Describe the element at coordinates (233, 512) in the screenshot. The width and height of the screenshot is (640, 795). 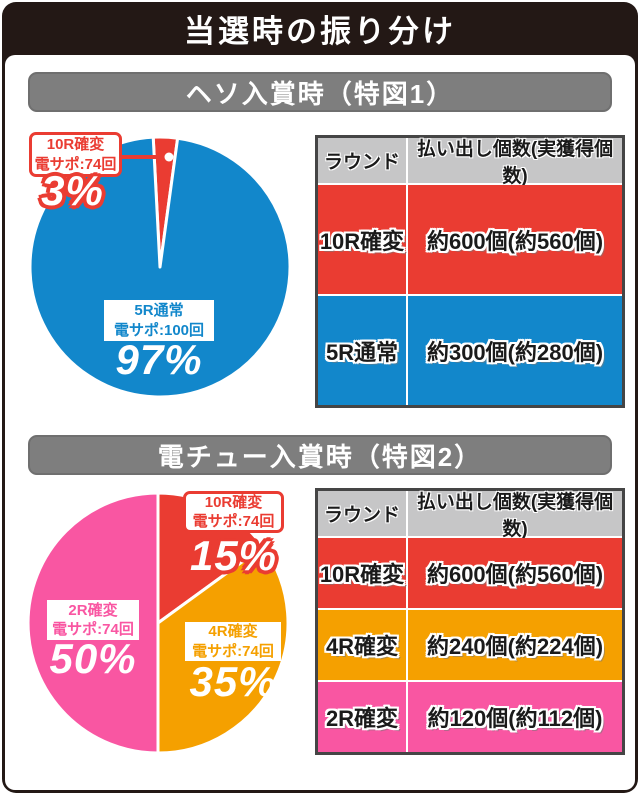
I see `callout-10r-tokuzu2: 10R確変 電サポ:74回` at that location.